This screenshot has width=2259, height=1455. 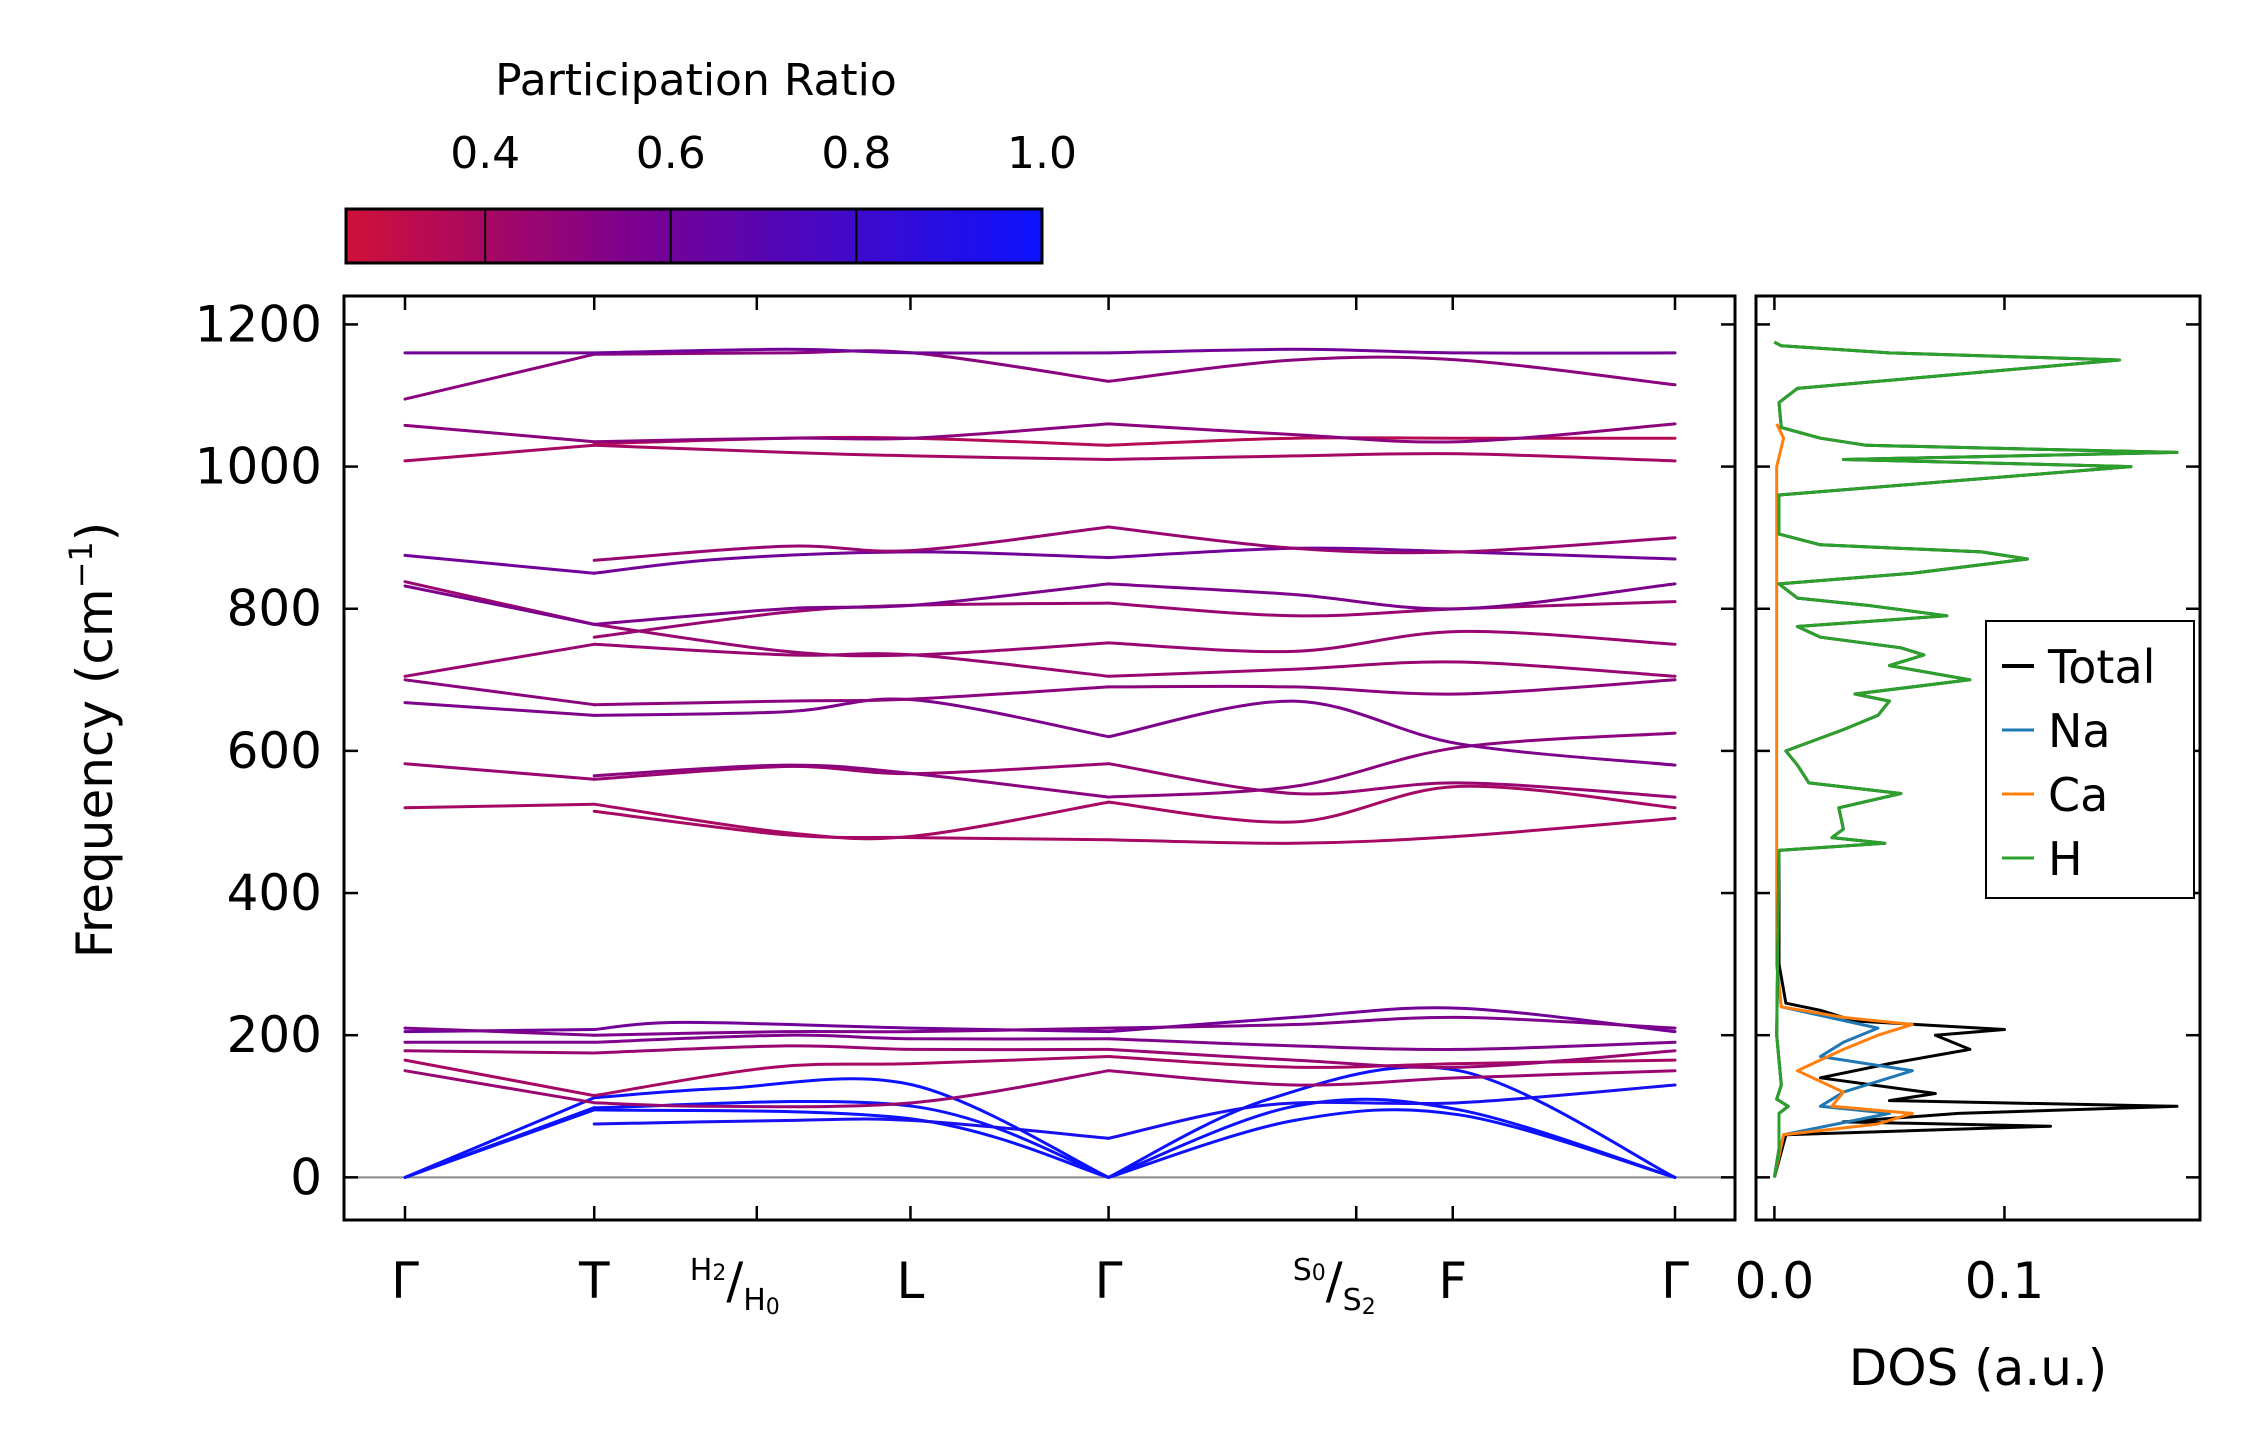 What do you see at coordinates (1843, 800) in the screenshot?
I see `dos-curve-Ca` at bounding box center [1843, 800].